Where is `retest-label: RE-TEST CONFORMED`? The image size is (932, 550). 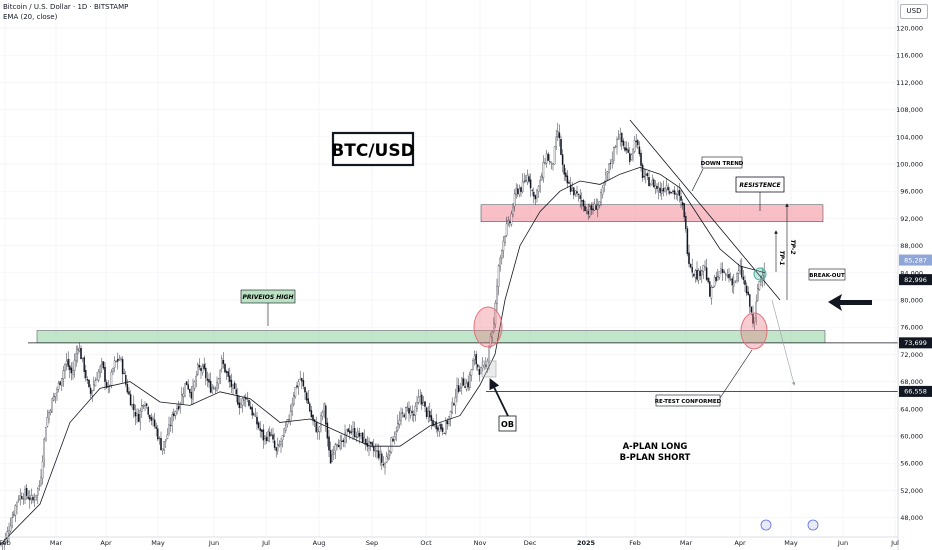
retest-label: RE-TEST CONFORMED is located at coordinates (688, 402).